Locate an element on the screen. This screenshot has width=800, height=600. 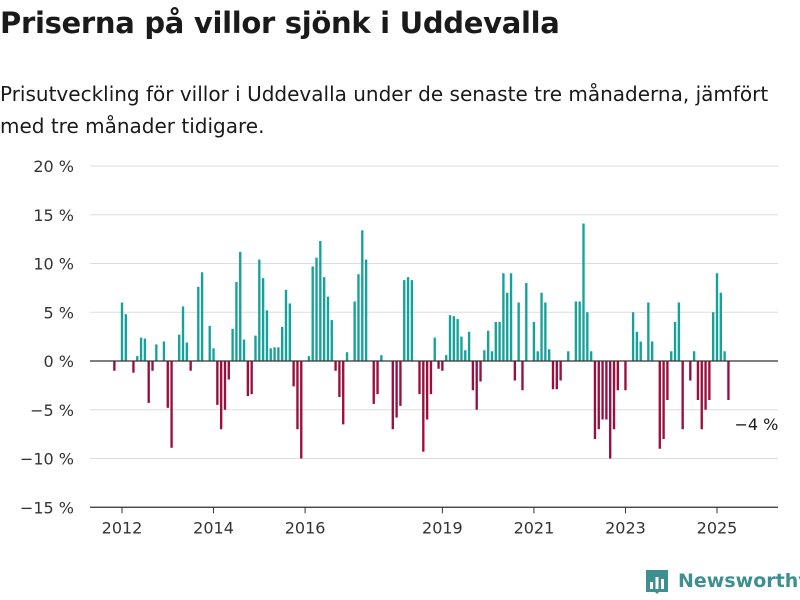
y-tick-label: −5 % is located at coordinates (52, 410).